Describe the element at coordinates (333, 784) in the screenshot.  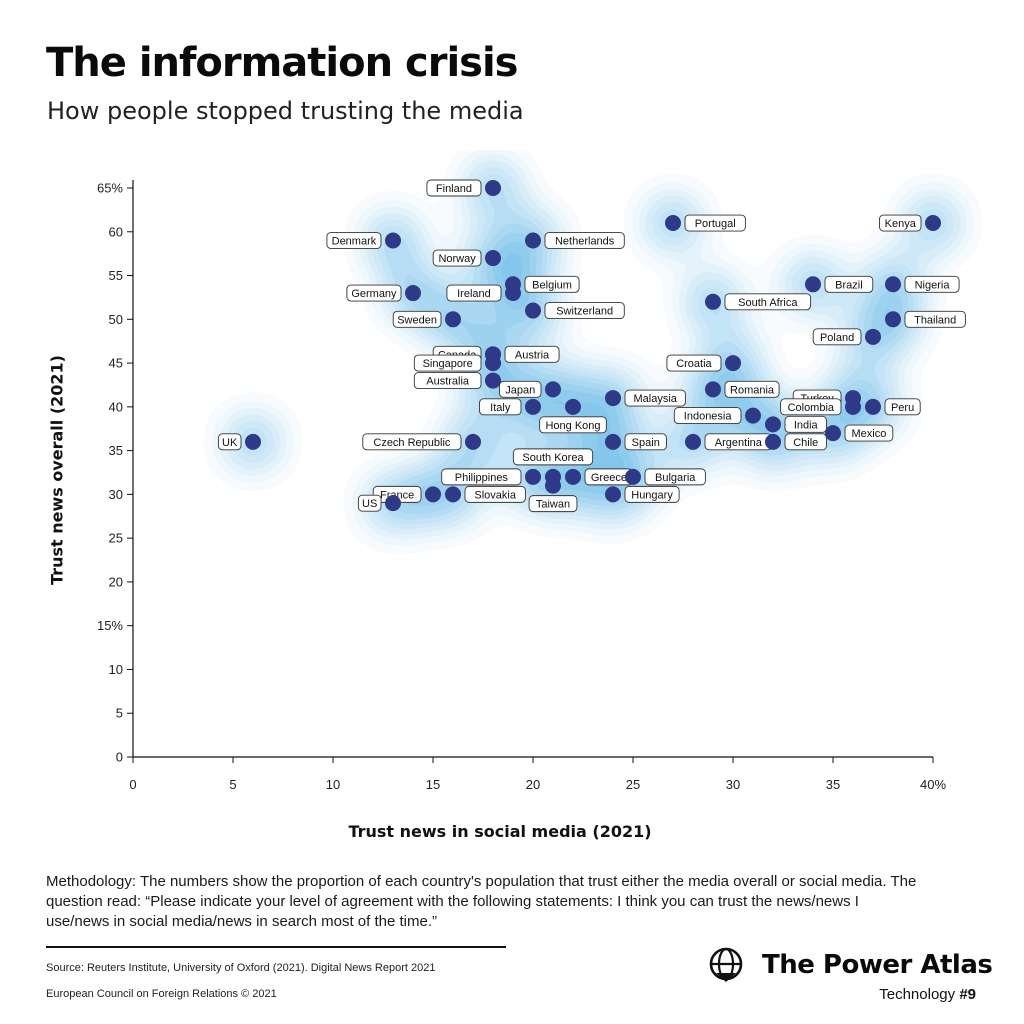
I see `x-tick-label-2: 10` at that location.